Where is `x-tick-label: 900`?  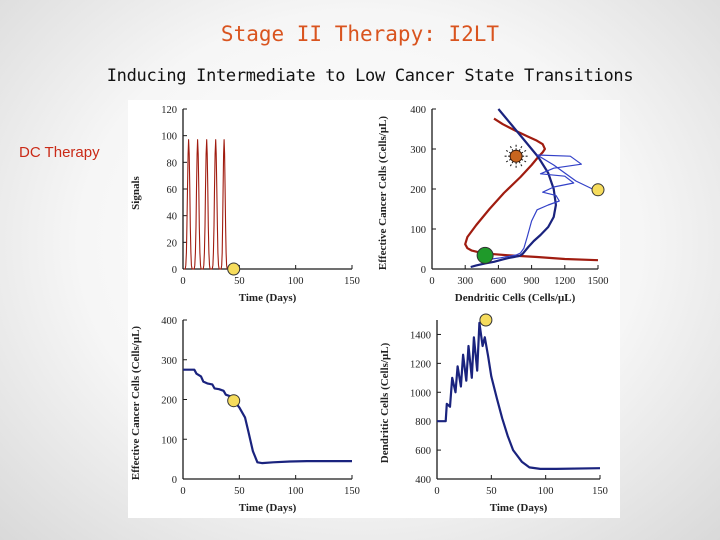
x-tick-label: 900 is located at coordinates (532, 281).